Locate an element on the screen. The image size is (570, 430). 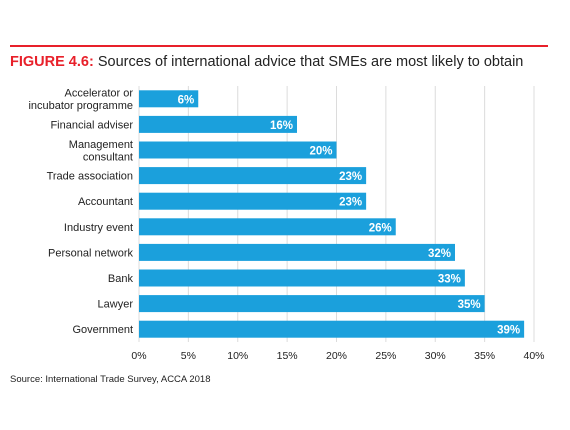
category-label: Trade association is located at coordinates (90, 177).